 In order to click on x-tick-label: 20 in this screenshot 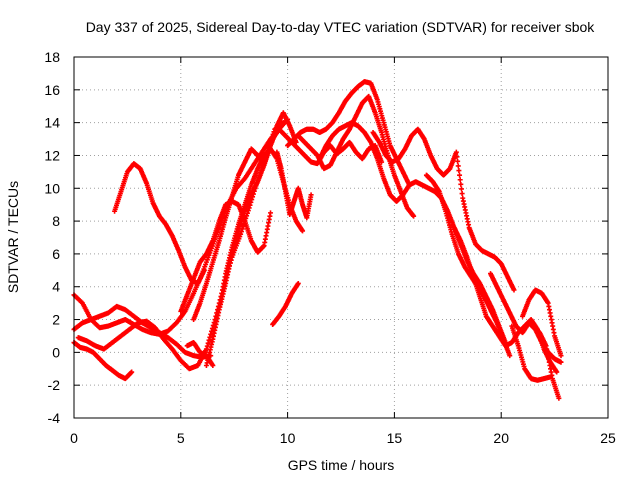, I will do `click(501, 438)`.